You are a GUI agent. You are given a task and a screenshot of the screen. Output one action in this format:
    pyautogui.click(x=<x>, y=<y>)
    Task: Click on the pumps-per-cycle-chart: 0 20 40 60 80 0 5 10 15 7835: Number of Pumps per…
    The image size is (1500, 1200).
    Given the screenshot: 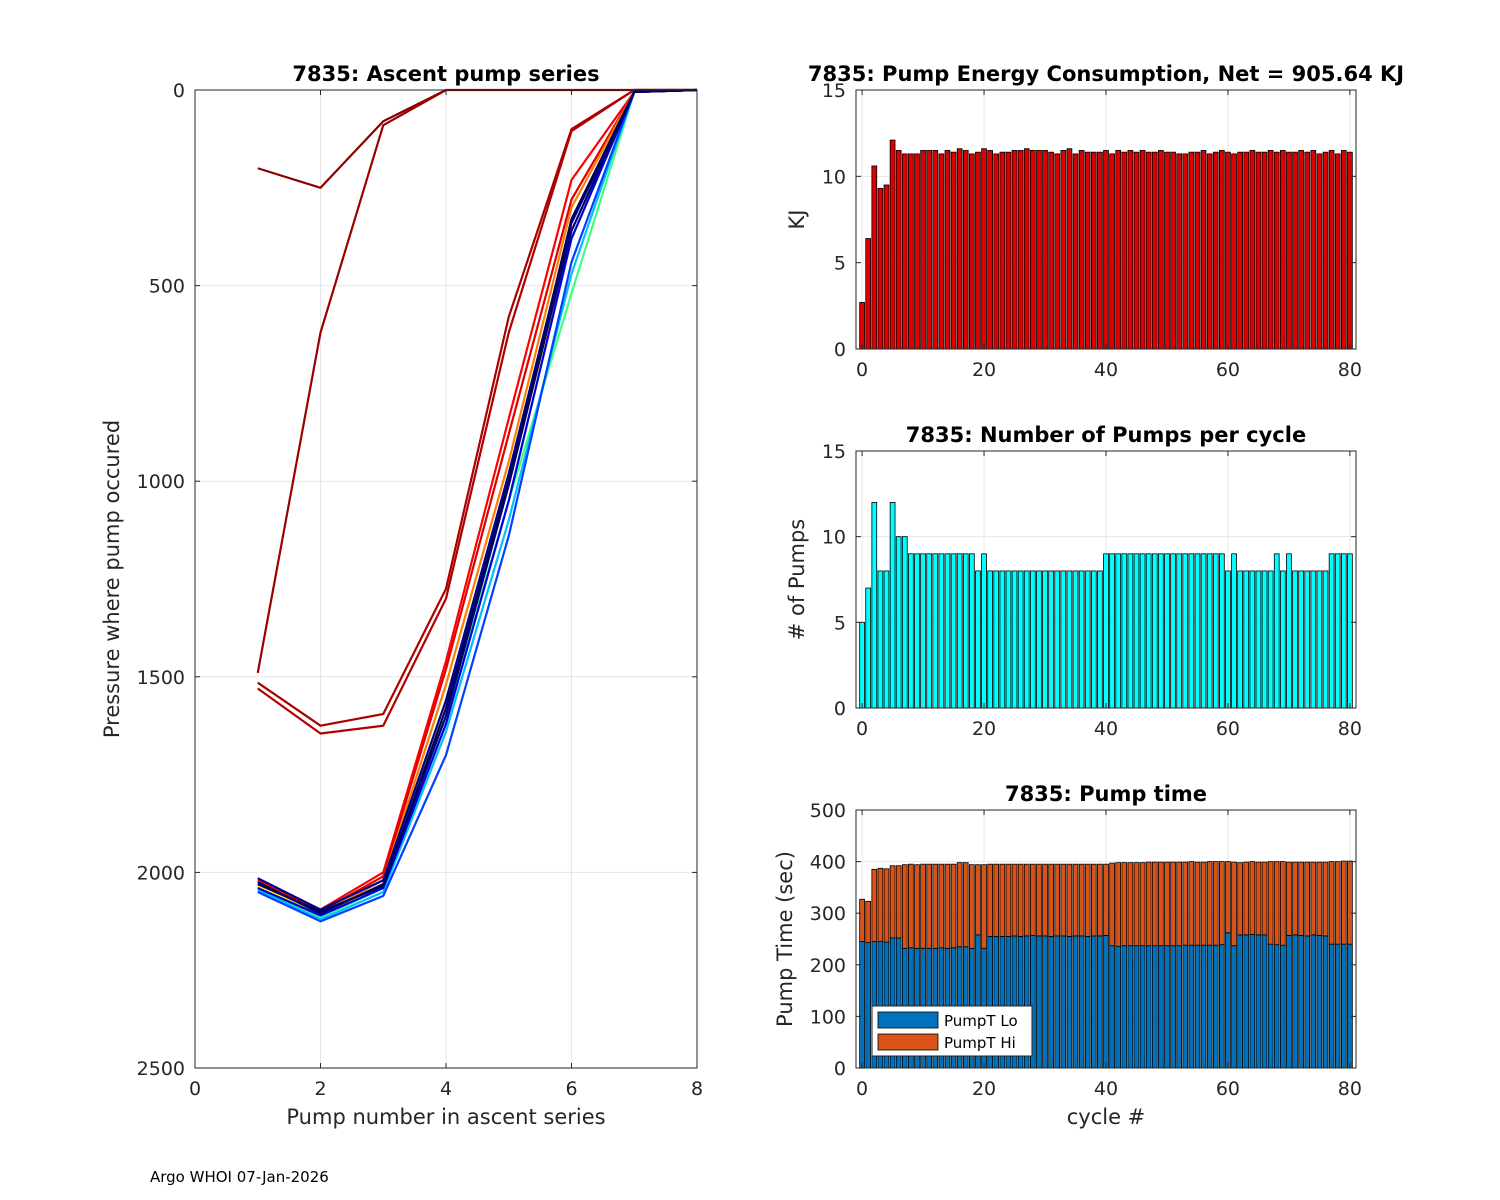 What is the action you would take?
    pyautogui.click(x=1073, y=581)
    